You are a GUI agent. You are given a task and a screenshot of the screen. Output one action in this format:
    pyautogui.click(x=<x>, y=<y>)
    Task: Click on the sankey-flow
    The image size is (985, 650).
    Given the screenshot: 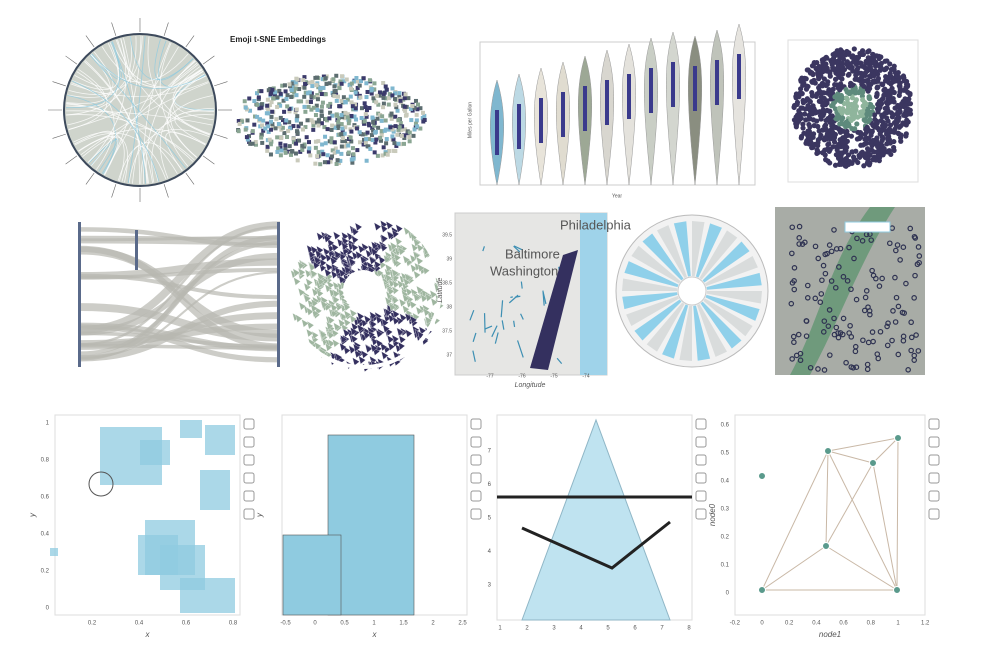 What is the action you would take?
    pyautogui.click(x=180, y=340)
    